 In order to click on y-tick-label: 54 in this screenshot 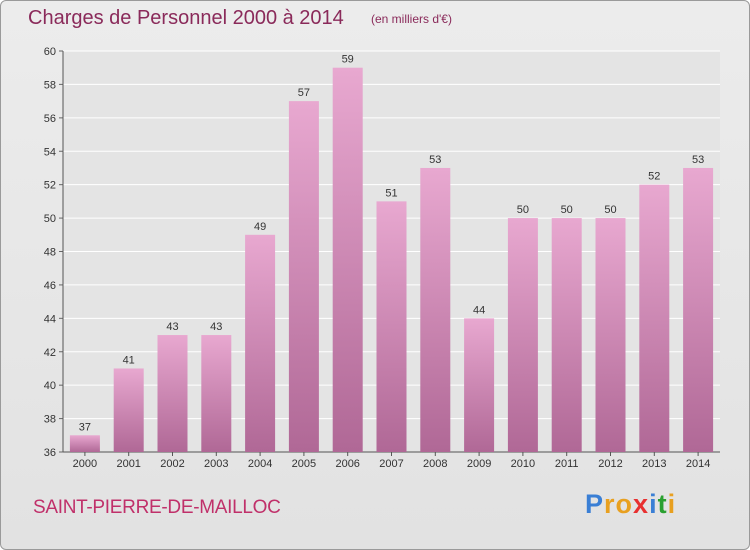, I will do `click(50, 152)`.